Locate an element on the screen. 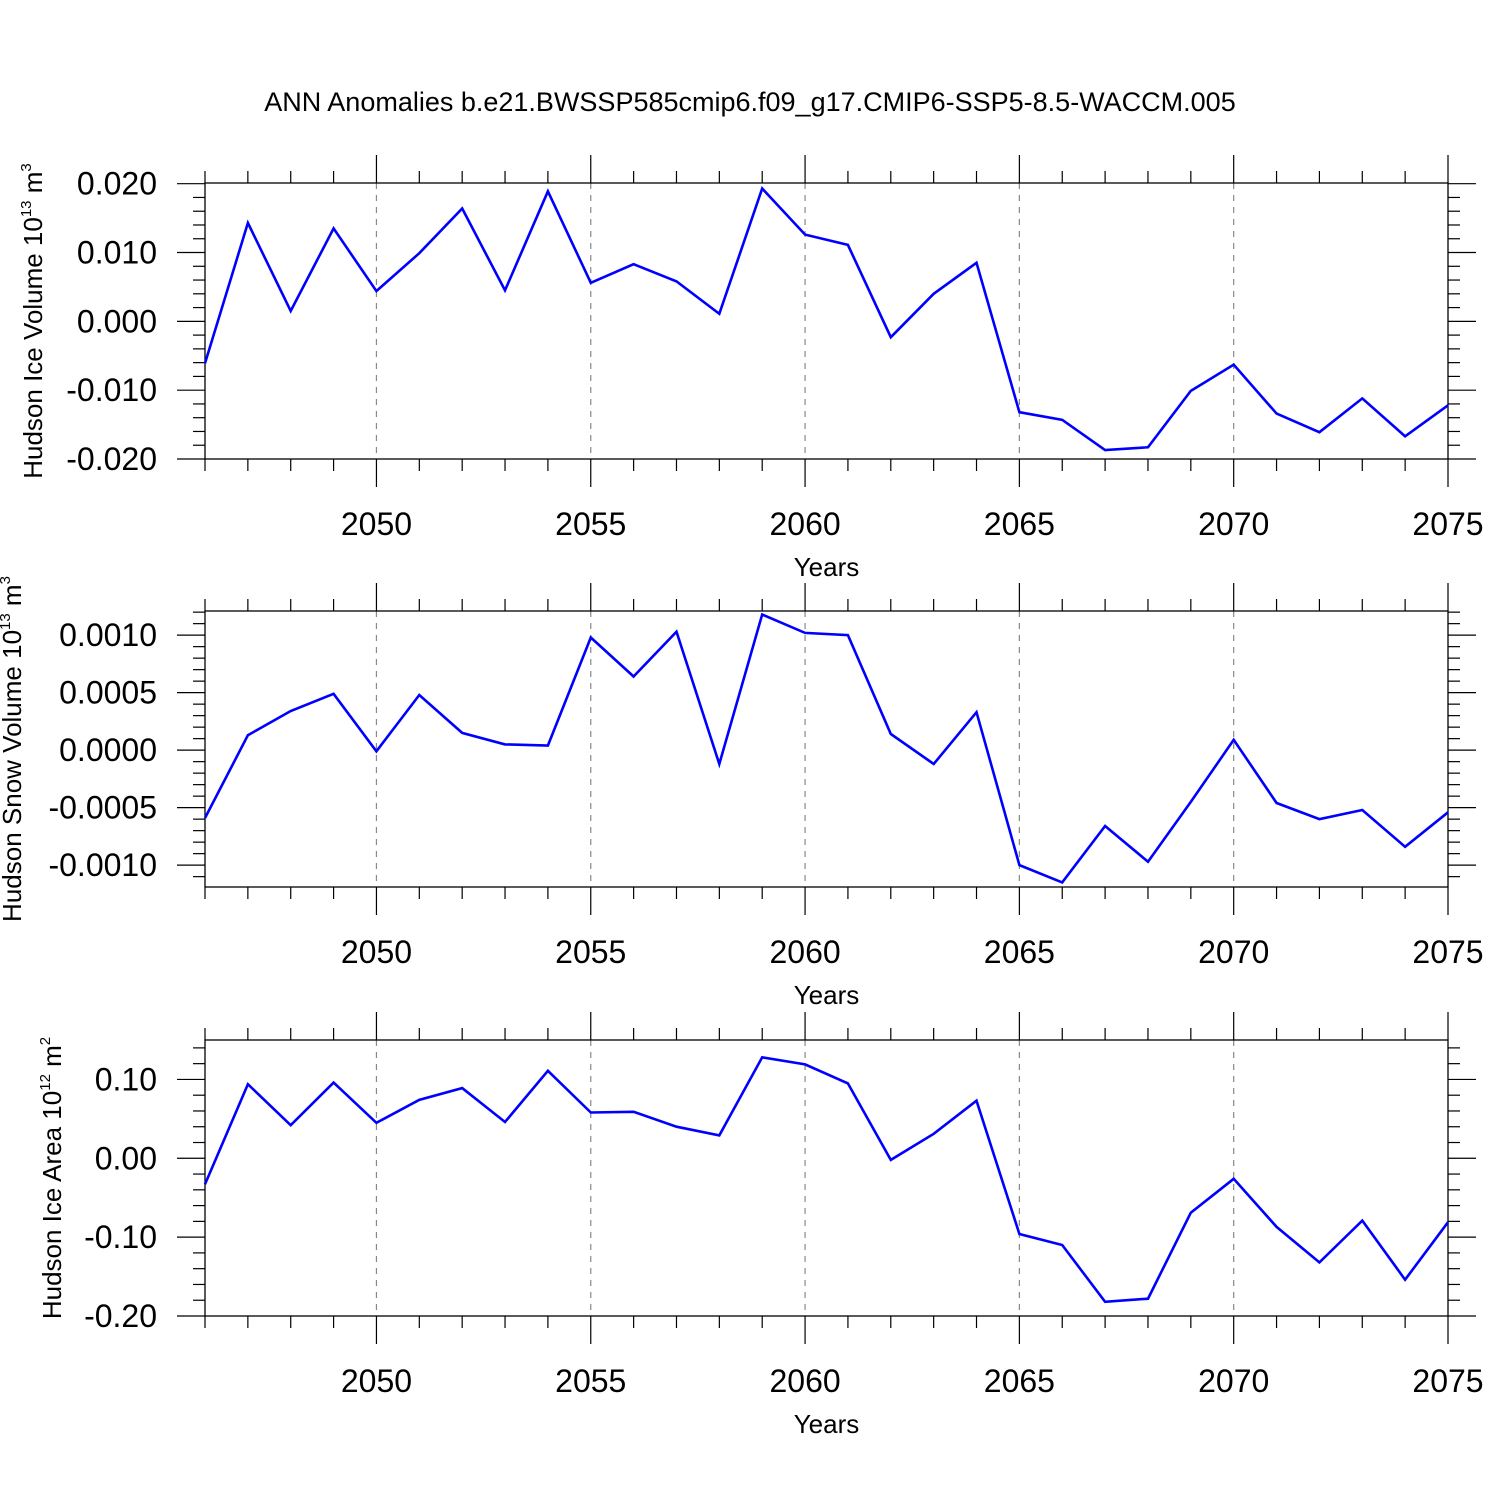  y-axis-label-unit-exponent: 2 is located at coordinates (45, 1041).